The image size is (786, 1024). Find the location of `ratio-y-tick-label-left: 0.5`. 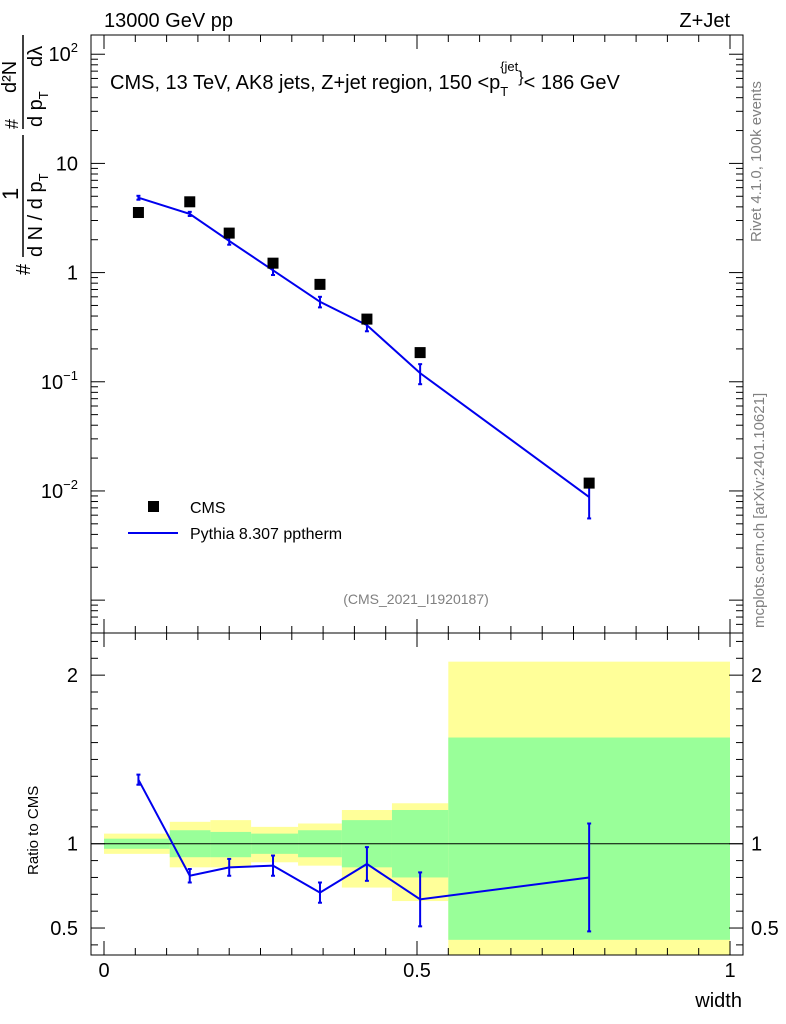

ratio-y-tick-label-left: 0.5 is located at coordinates (64, 929).